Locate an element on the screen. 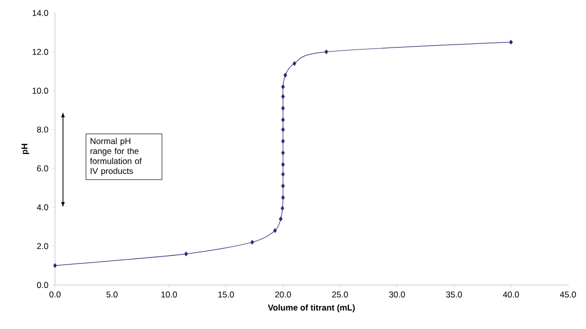 The height and width of the screenshot is (329, 586). x-tick-label: 45.0 is located at coordinates (568, 295).